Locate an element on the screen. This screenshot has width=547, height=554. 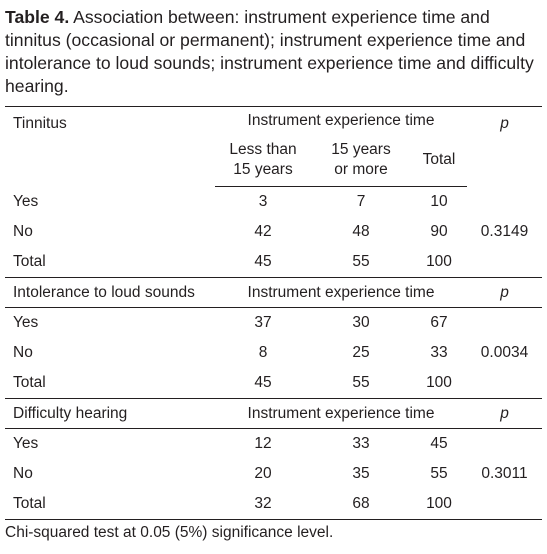
cell-value: 42 is located at coordinates (263, 231).